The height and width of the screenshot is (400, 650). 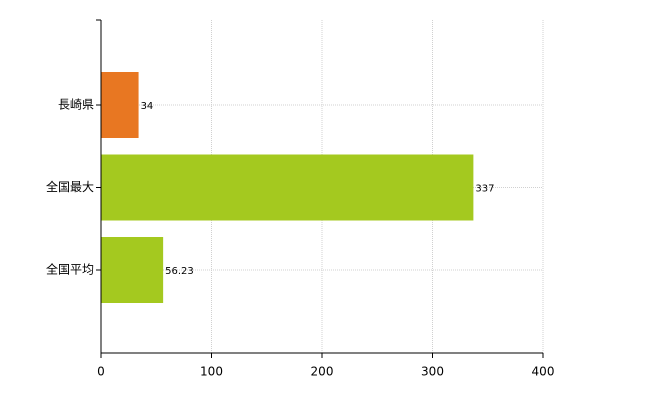 I want to click on y-tick-label: 全国平均, so click(x=70, y=269).